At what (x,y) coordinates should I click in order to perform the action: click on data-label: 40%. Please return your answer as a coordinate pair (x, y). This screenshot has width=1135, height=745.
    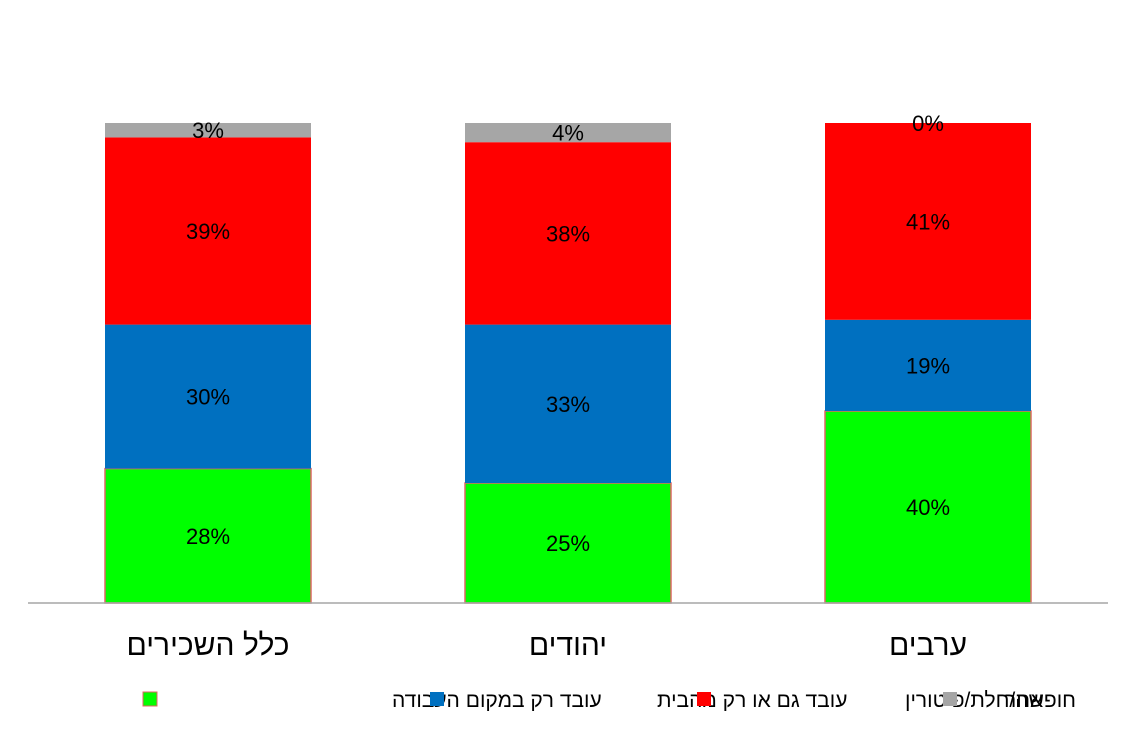
    Looking at the image, I should click on (928, 507).